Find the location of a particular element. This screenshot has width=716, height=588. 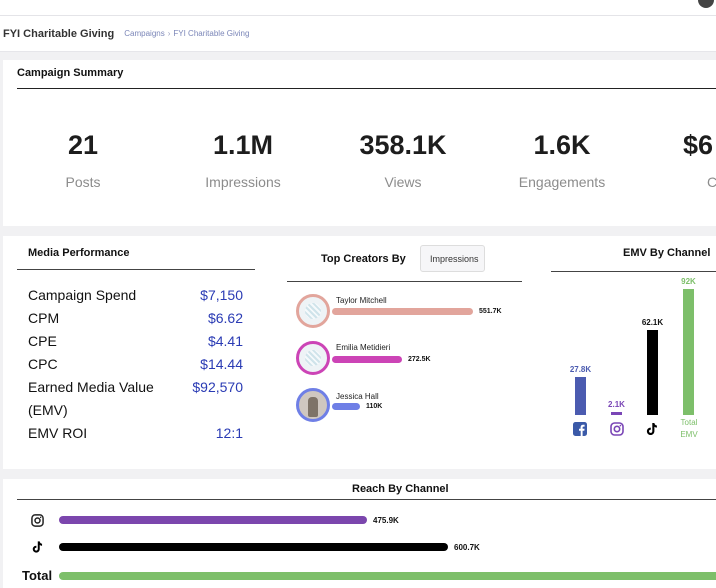

metric-impressions: 1.1M Impressions is located at coordinates (243, 160).